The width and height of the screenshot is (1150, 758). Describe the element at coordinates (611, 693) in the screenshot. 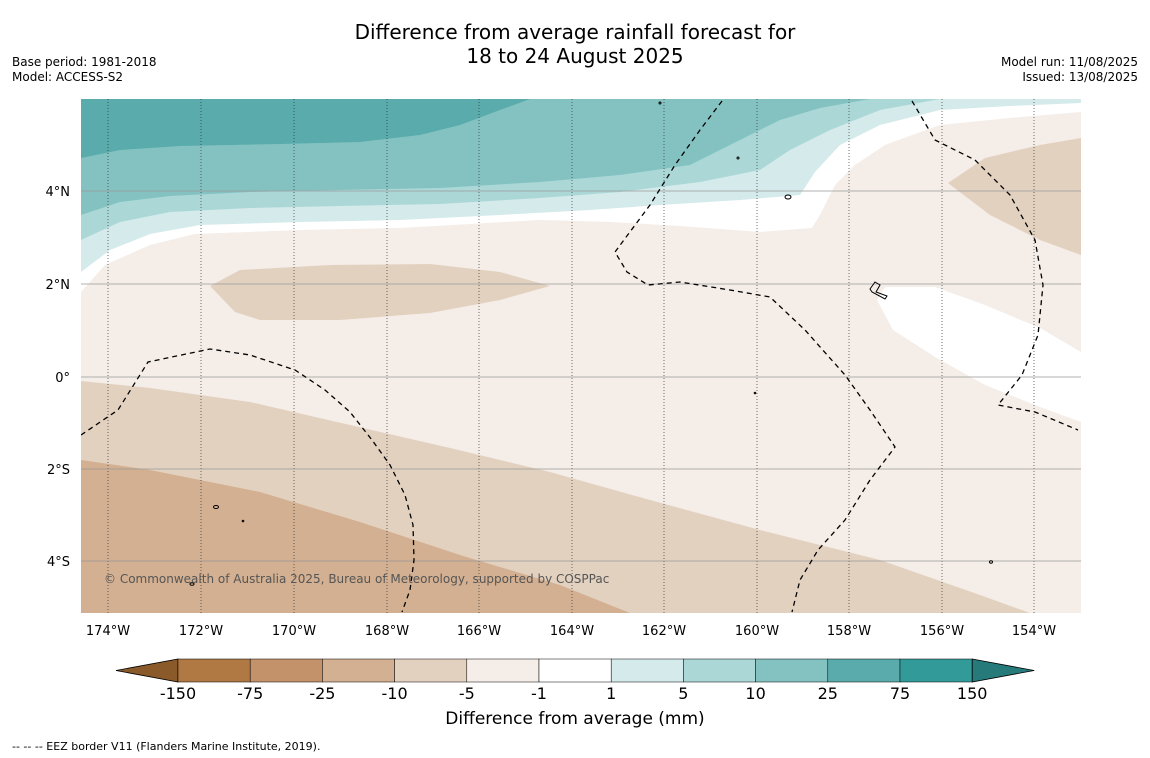

I see `colorbar-tick-label: 1` at that location.